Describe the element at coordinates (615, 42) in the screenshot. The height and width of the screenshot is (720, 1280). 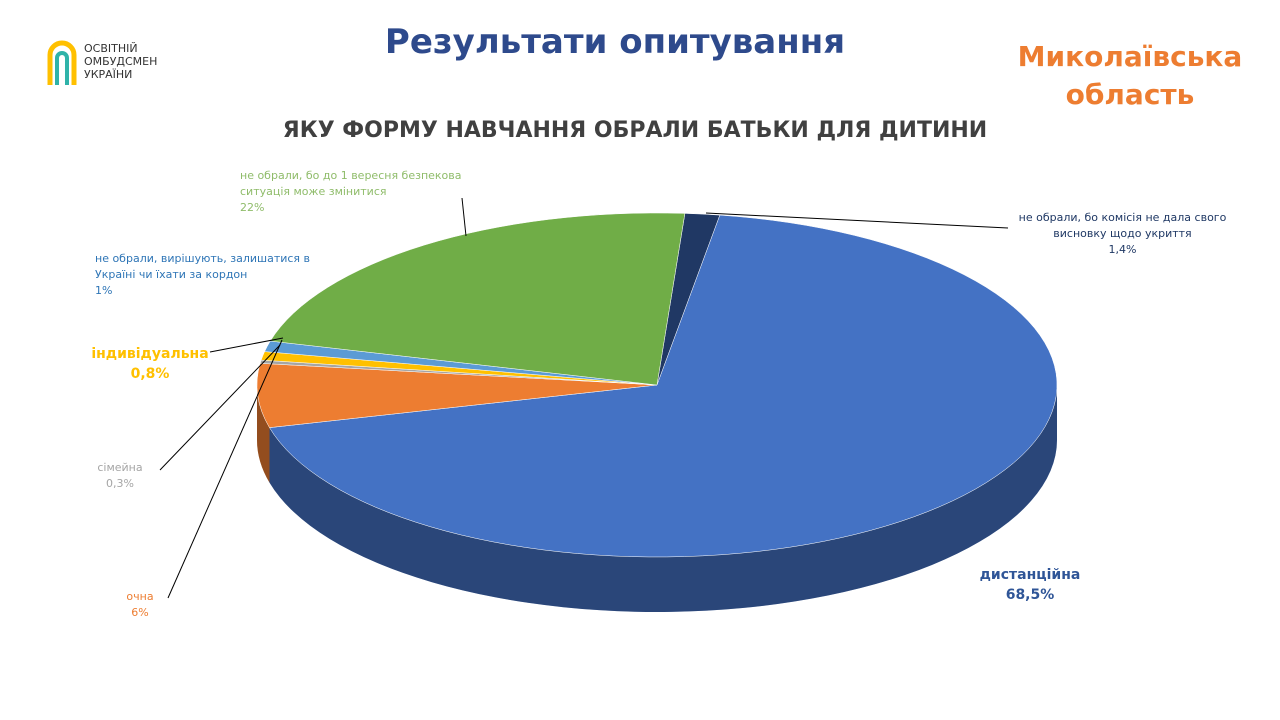
I see `slide-title: Результати опитування` at that location.